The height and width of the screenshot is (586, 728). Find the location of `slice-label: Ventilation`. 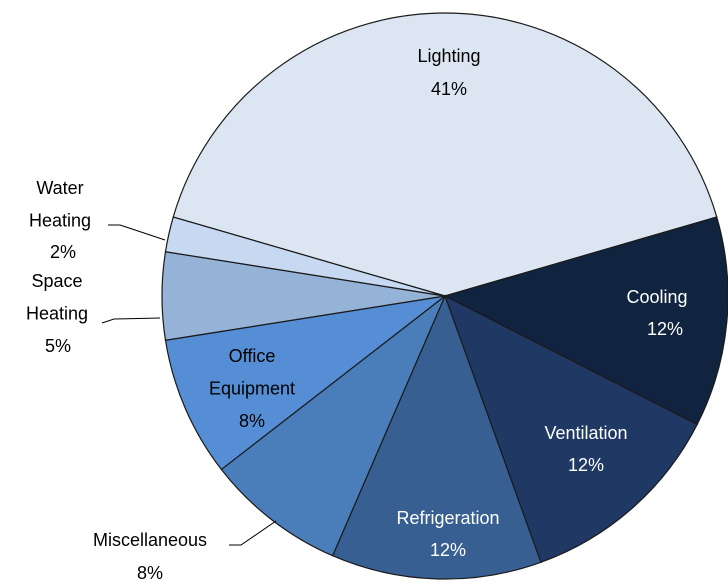

slice-label: Ventilation is located at coordinates (585, 433).